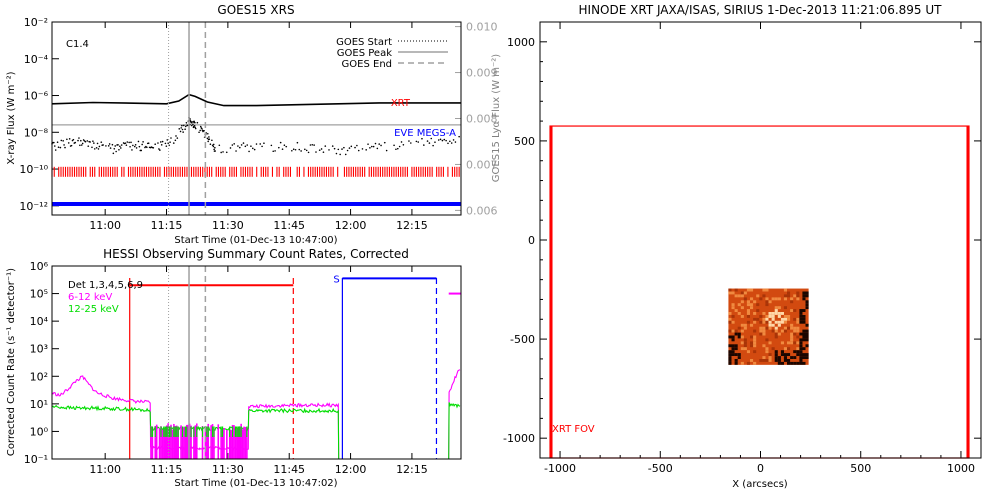  I want to click on goes-y2tick-label: 0.007, so click(482, 164).